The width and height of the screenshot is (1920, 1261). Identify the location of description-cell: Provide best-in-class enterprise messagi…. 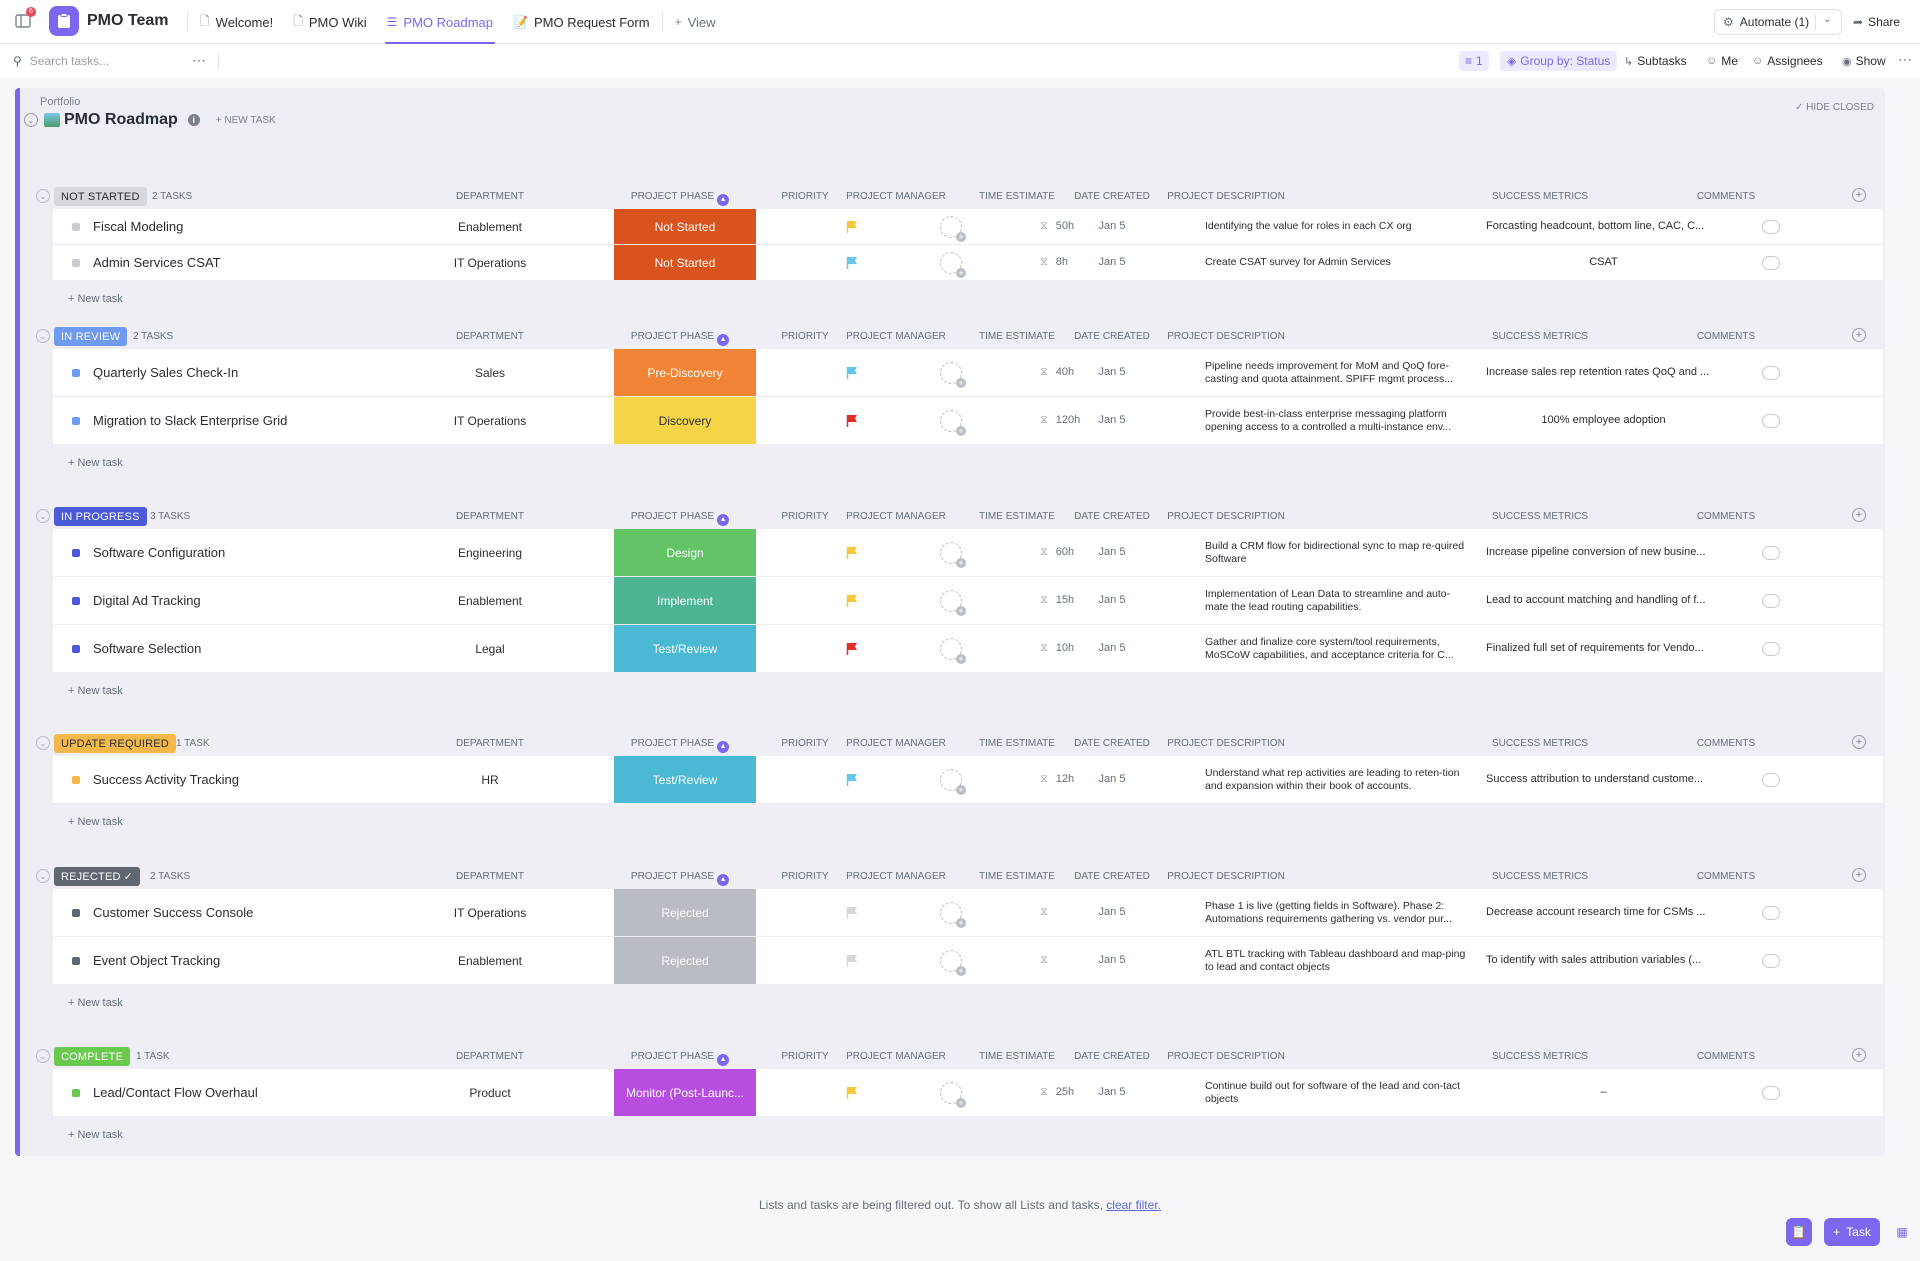
(1328, 420).